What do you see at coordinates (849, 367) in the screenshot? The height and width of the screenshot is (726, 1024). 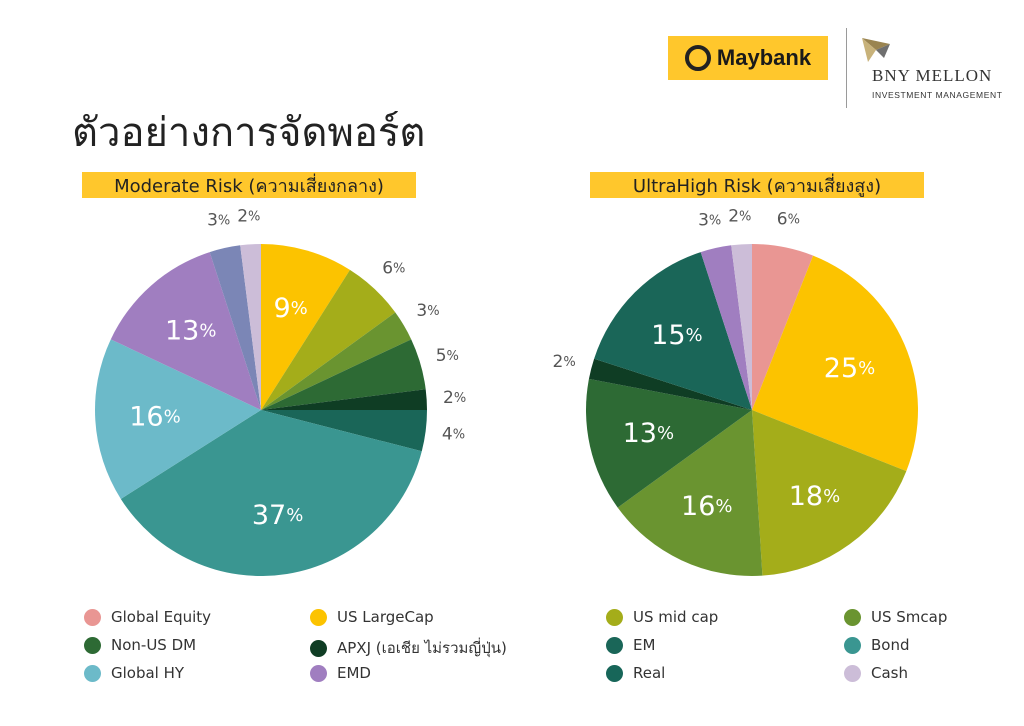 I see `data-label-us-largecap: 25%` at bounding box center [849, 367].